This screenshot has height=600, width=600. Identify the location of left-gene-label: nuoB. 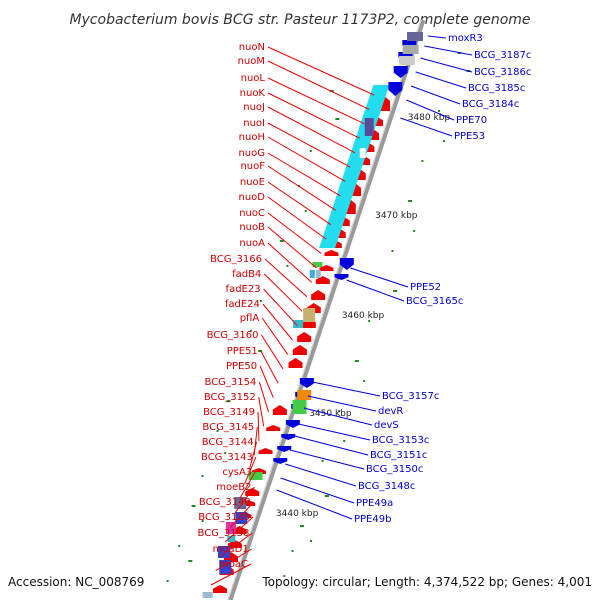
(252, 227).